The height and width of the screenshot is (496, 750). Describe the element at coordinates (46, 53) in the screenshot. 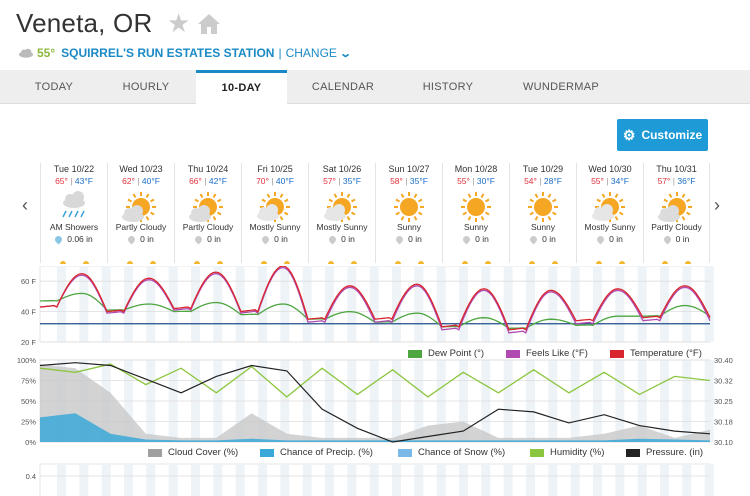

I see `current-temp: 55°` at that location.